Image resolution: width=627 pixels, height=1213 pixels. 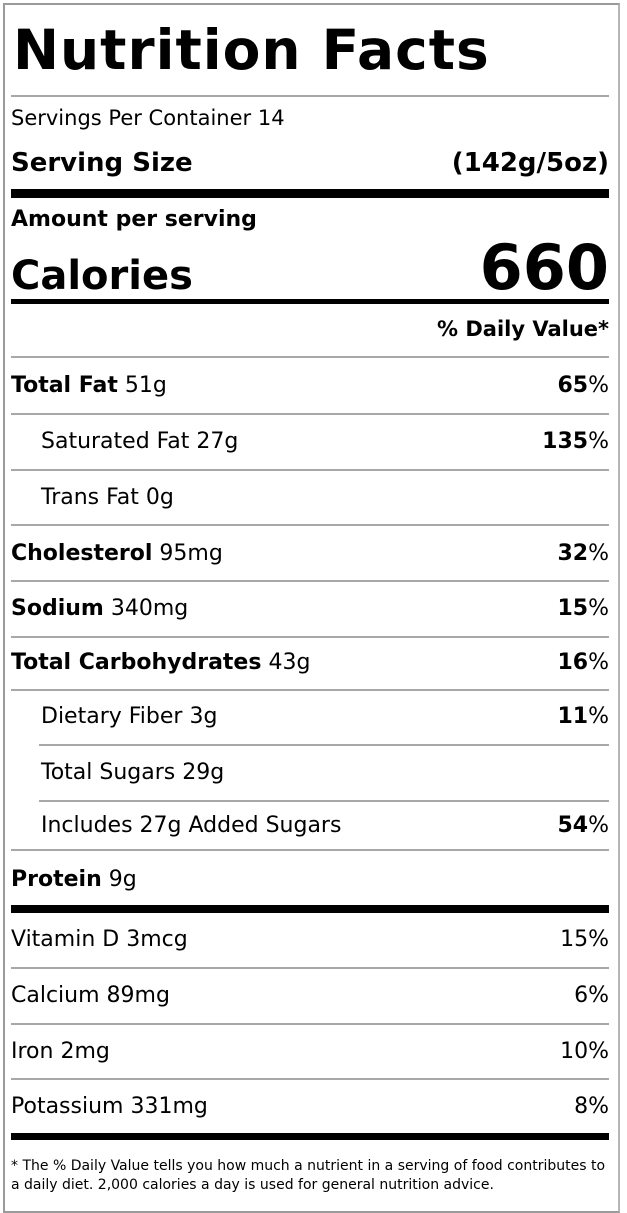 I want to click on serving-size-value: (142g/5oz), so click(x=530, y=163).